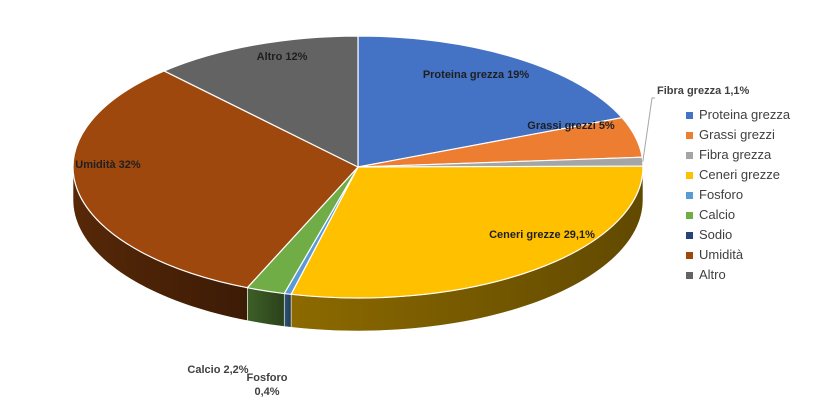 The image size is (830, 410). Describe the element at coordinates (735, 154) in the screenshot. I see `legend-label: Fibra grezza` at that location.